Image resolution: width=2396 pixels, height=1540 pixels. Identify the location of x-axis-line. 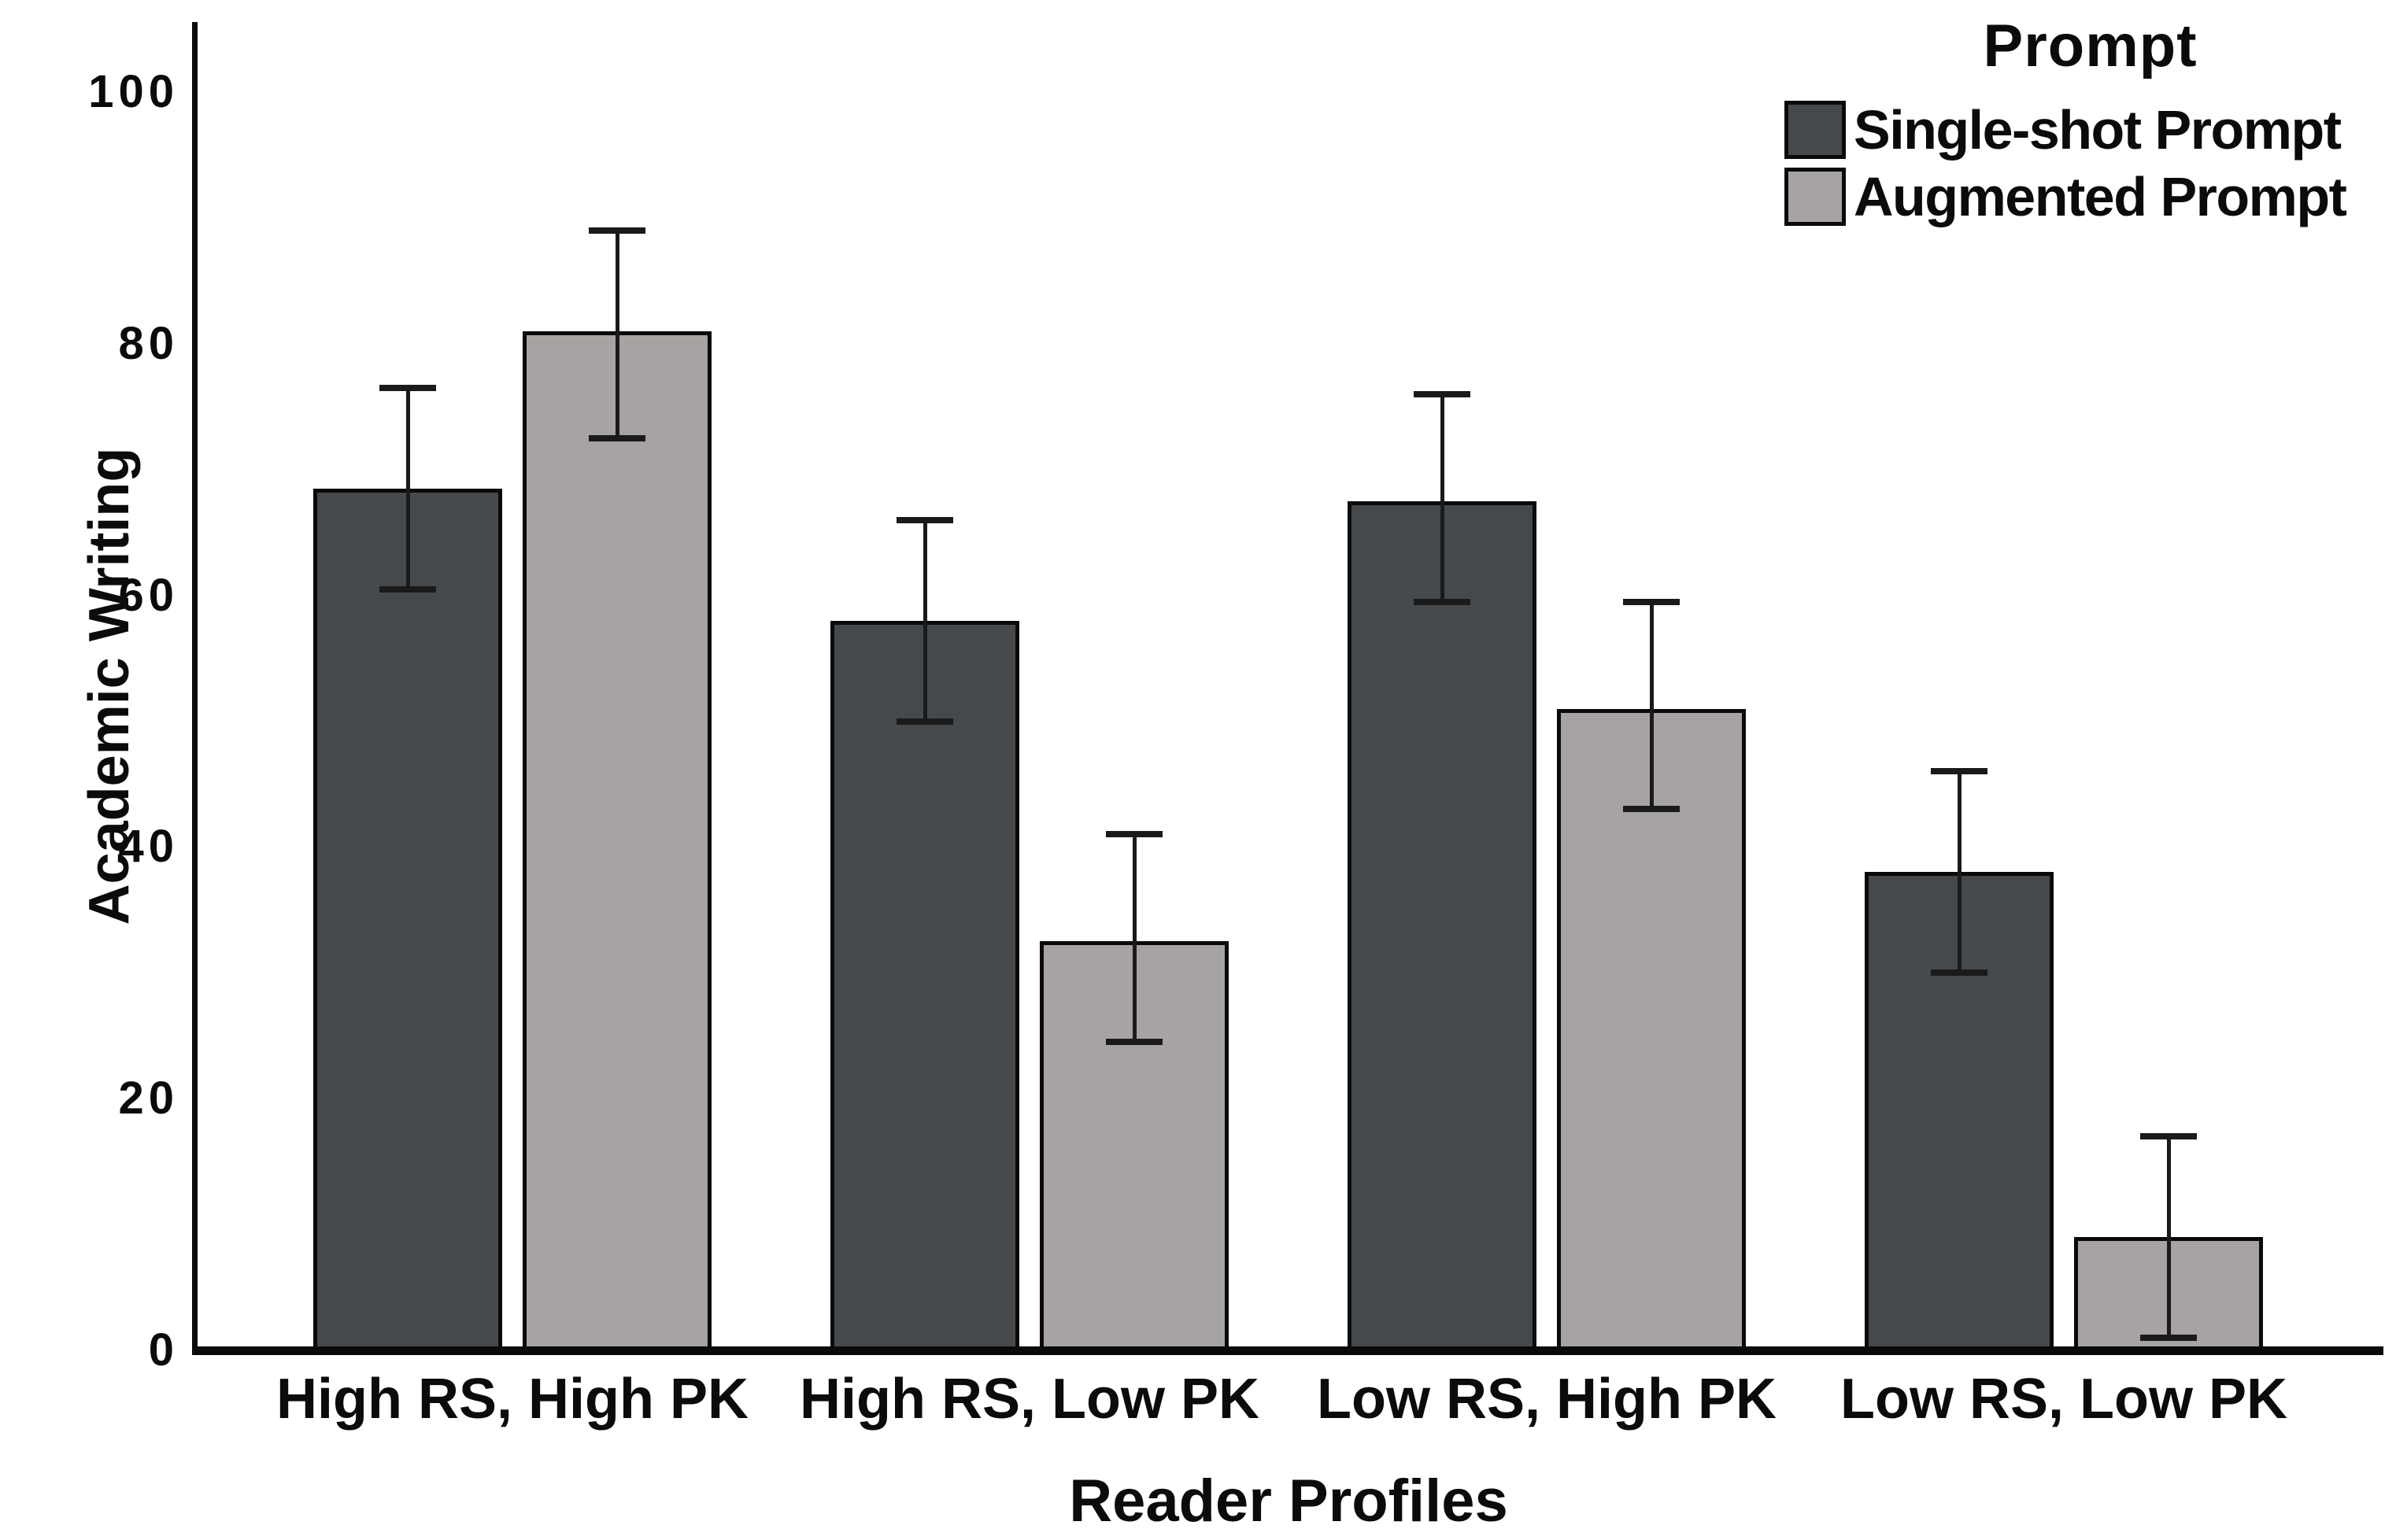
(1287, 1350).